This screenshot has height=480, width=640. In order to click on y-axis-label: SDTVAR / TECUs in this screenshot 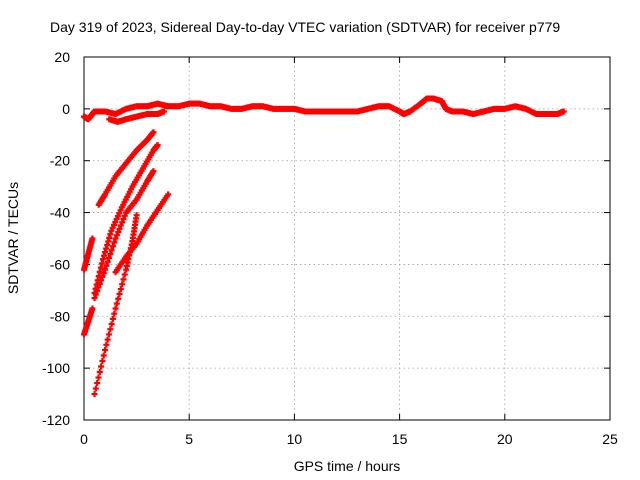, I will do `click(13, 238)`.